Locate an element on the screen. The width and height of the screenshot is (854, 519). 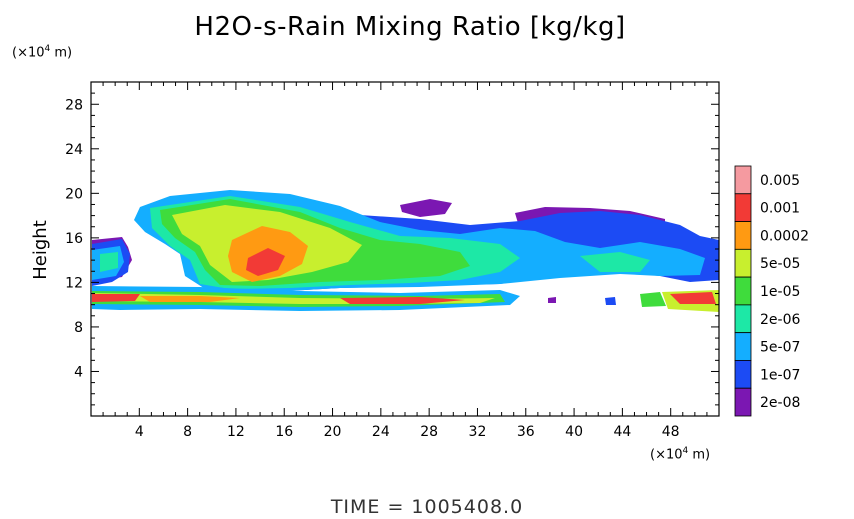
colorbar-label: 0.0002 is located at coordinates (784, 236).